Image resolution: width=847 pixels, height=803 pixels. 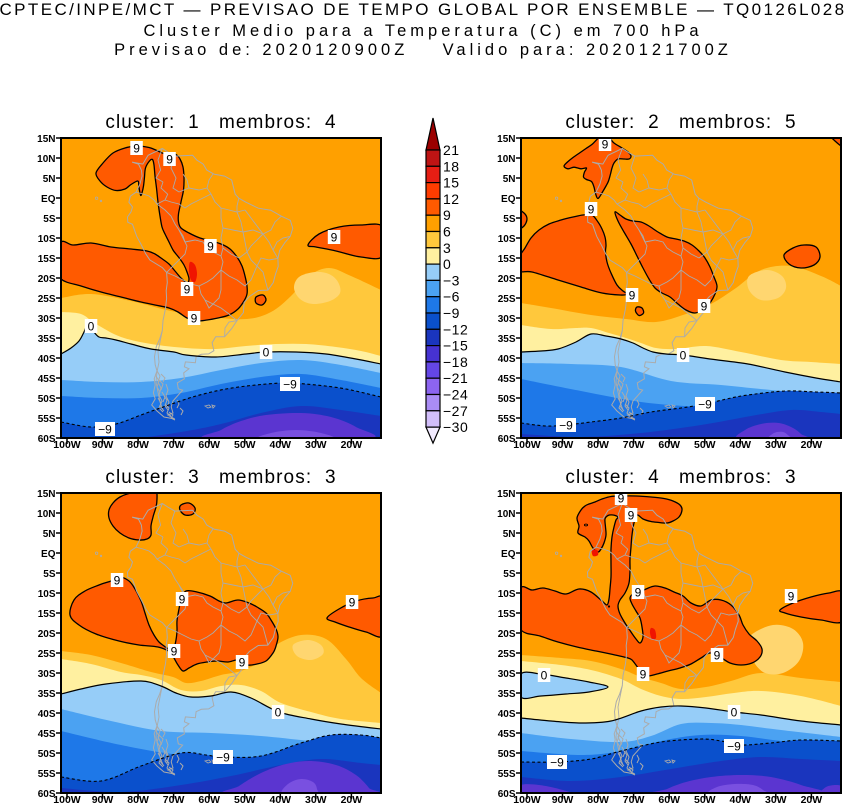 I want to click on svg-text: 15, so click(x=451, y=183).